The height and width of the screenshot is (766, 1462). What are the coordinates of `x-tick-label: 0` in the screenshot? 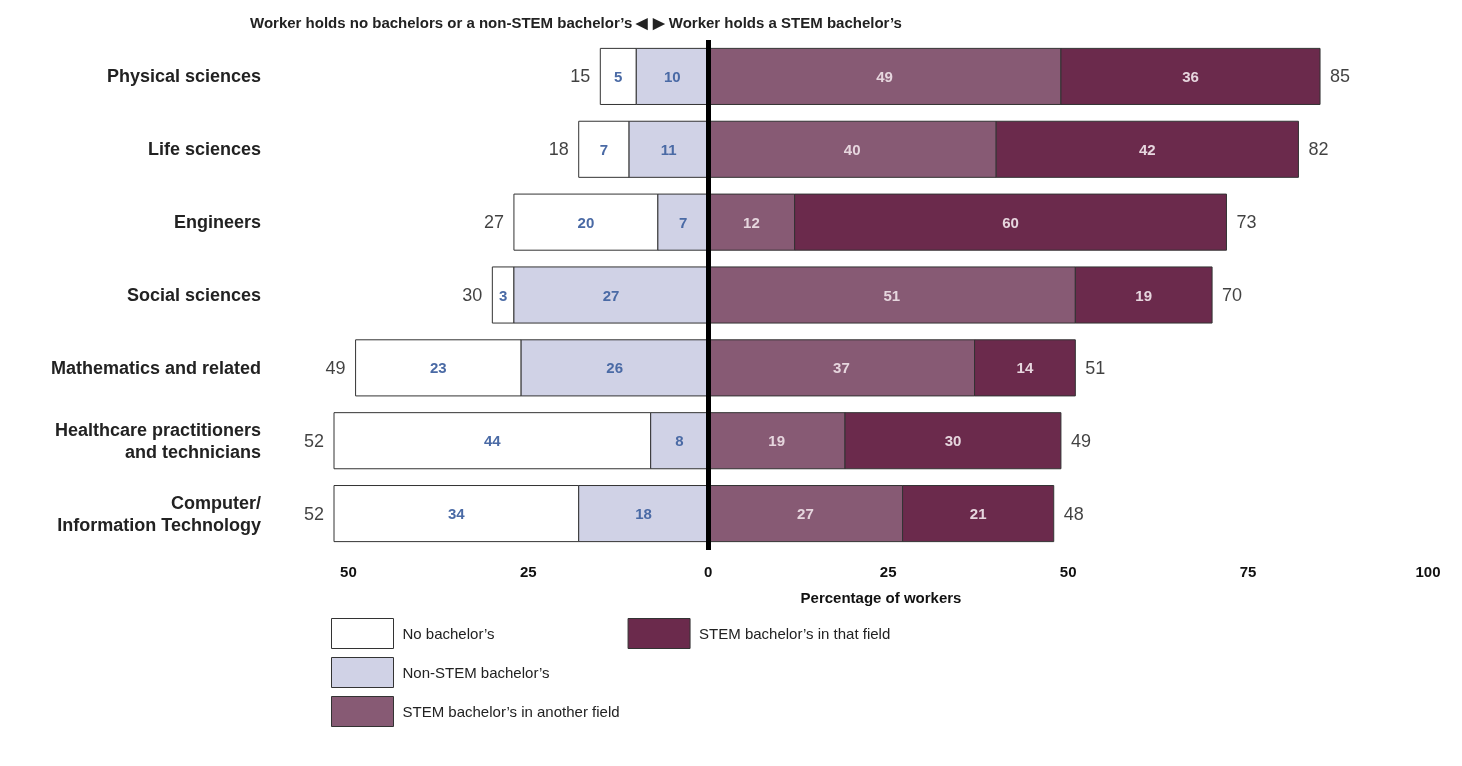 It's located at (708, 571).